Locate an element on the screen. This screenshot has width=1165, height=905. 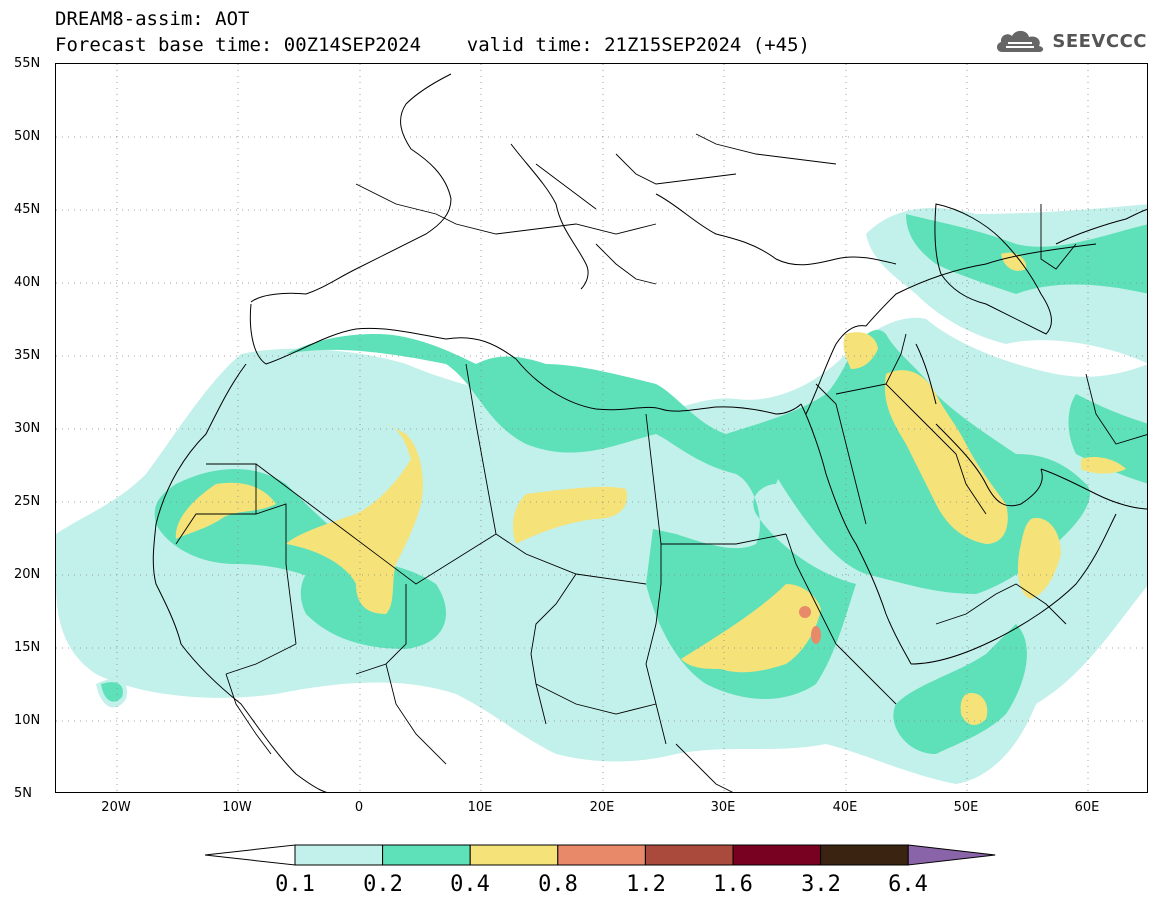
colorbar-label-0.1: 0.1 is located at coordinates (295, 884).